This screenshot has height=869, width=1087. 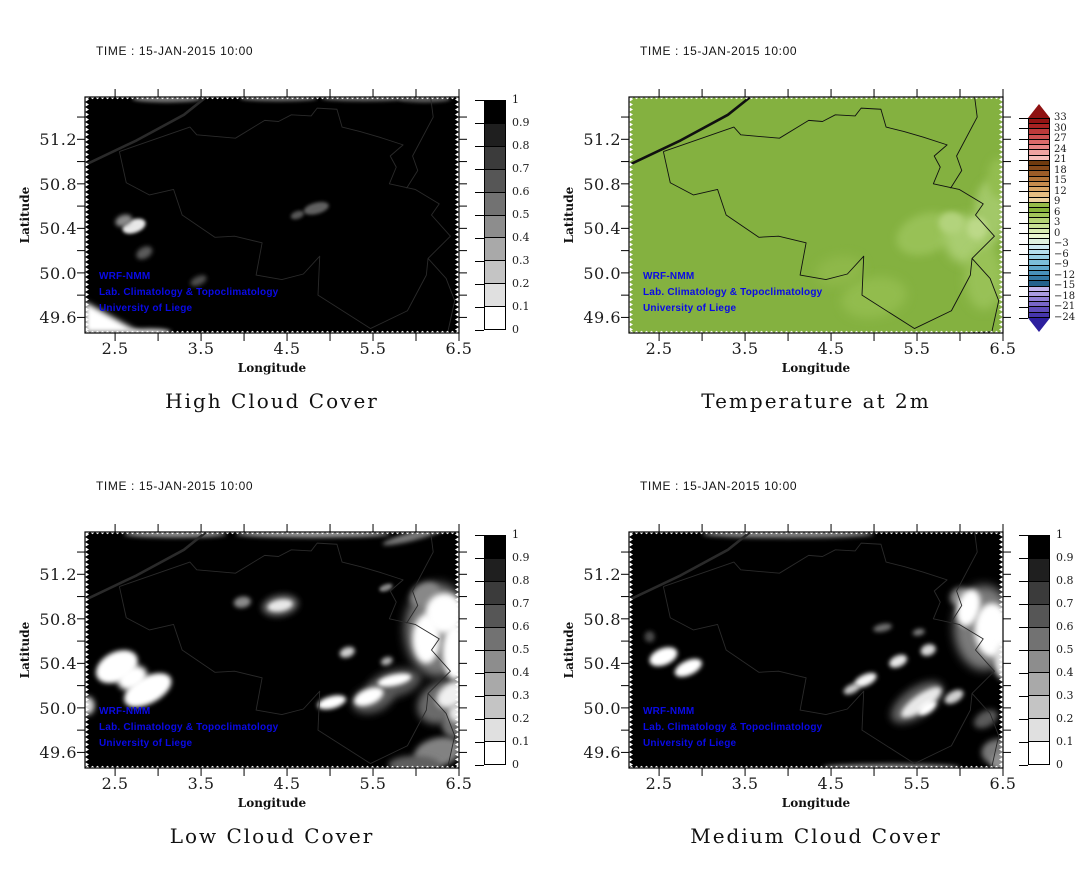 I want to click on panel-title: Low Cloud Cover, so click(x=272, y=836).